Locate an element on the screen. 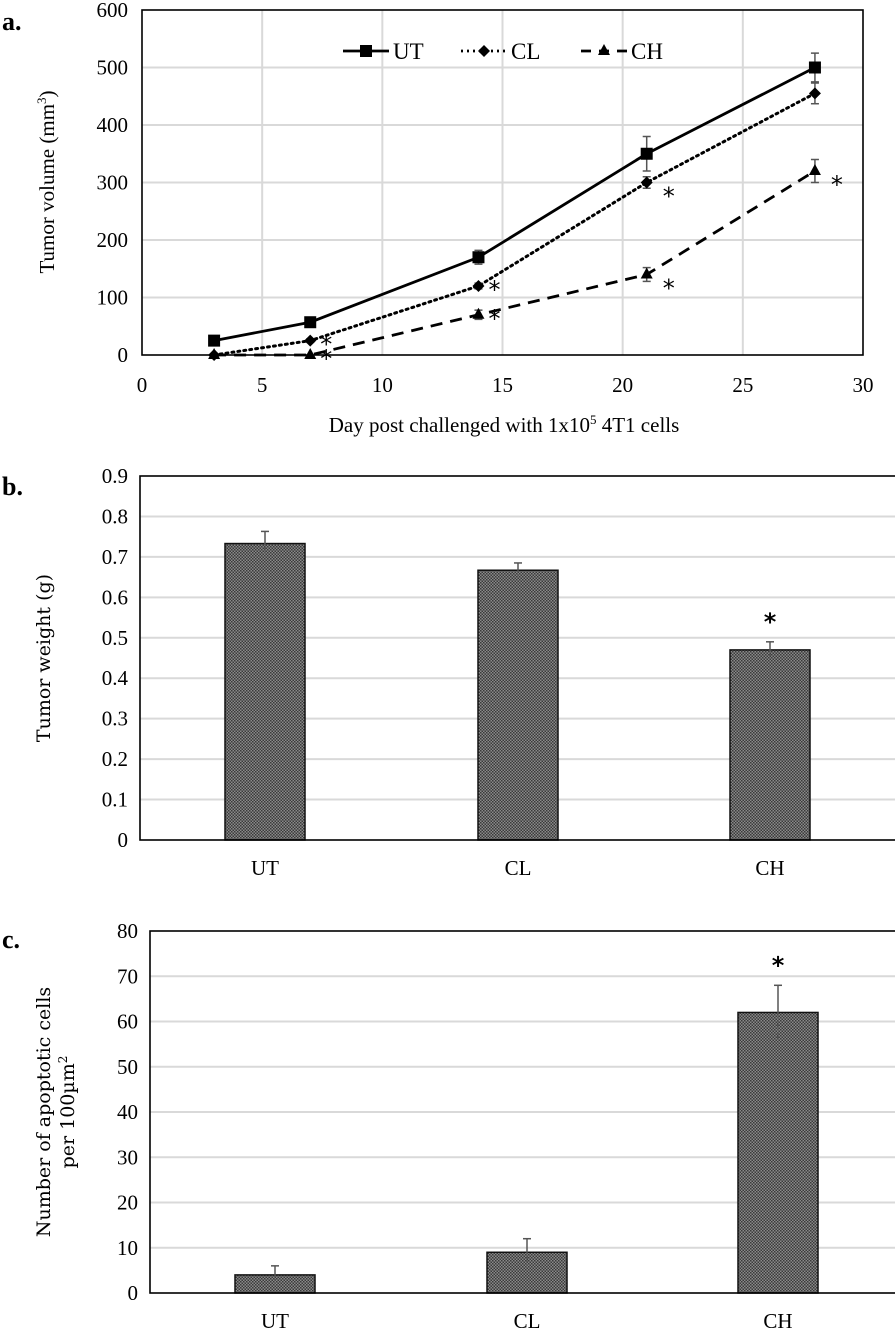 The width and height of the screenshot is (895, 1331). series-ch: **** is located at coordinates (525, 265).